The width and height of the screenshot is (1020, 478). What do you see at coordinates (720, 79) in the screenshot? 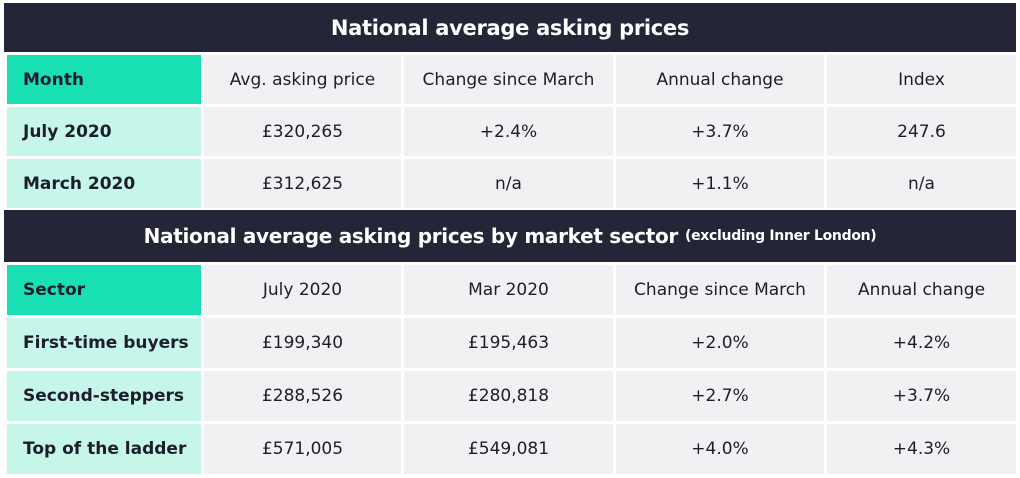
I see `table1-header-annual-change: Annual change` at bounding box center [720, 79].